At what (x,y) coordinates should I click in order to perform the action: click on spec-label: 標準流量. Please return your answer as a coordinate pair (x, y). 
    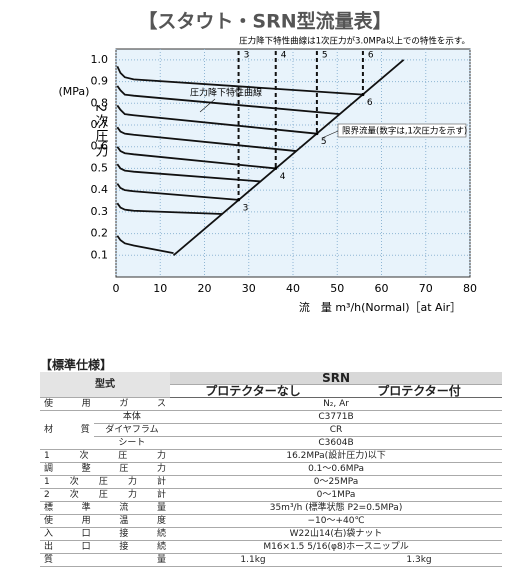
    Looking at the image, I should click on (105, 508).